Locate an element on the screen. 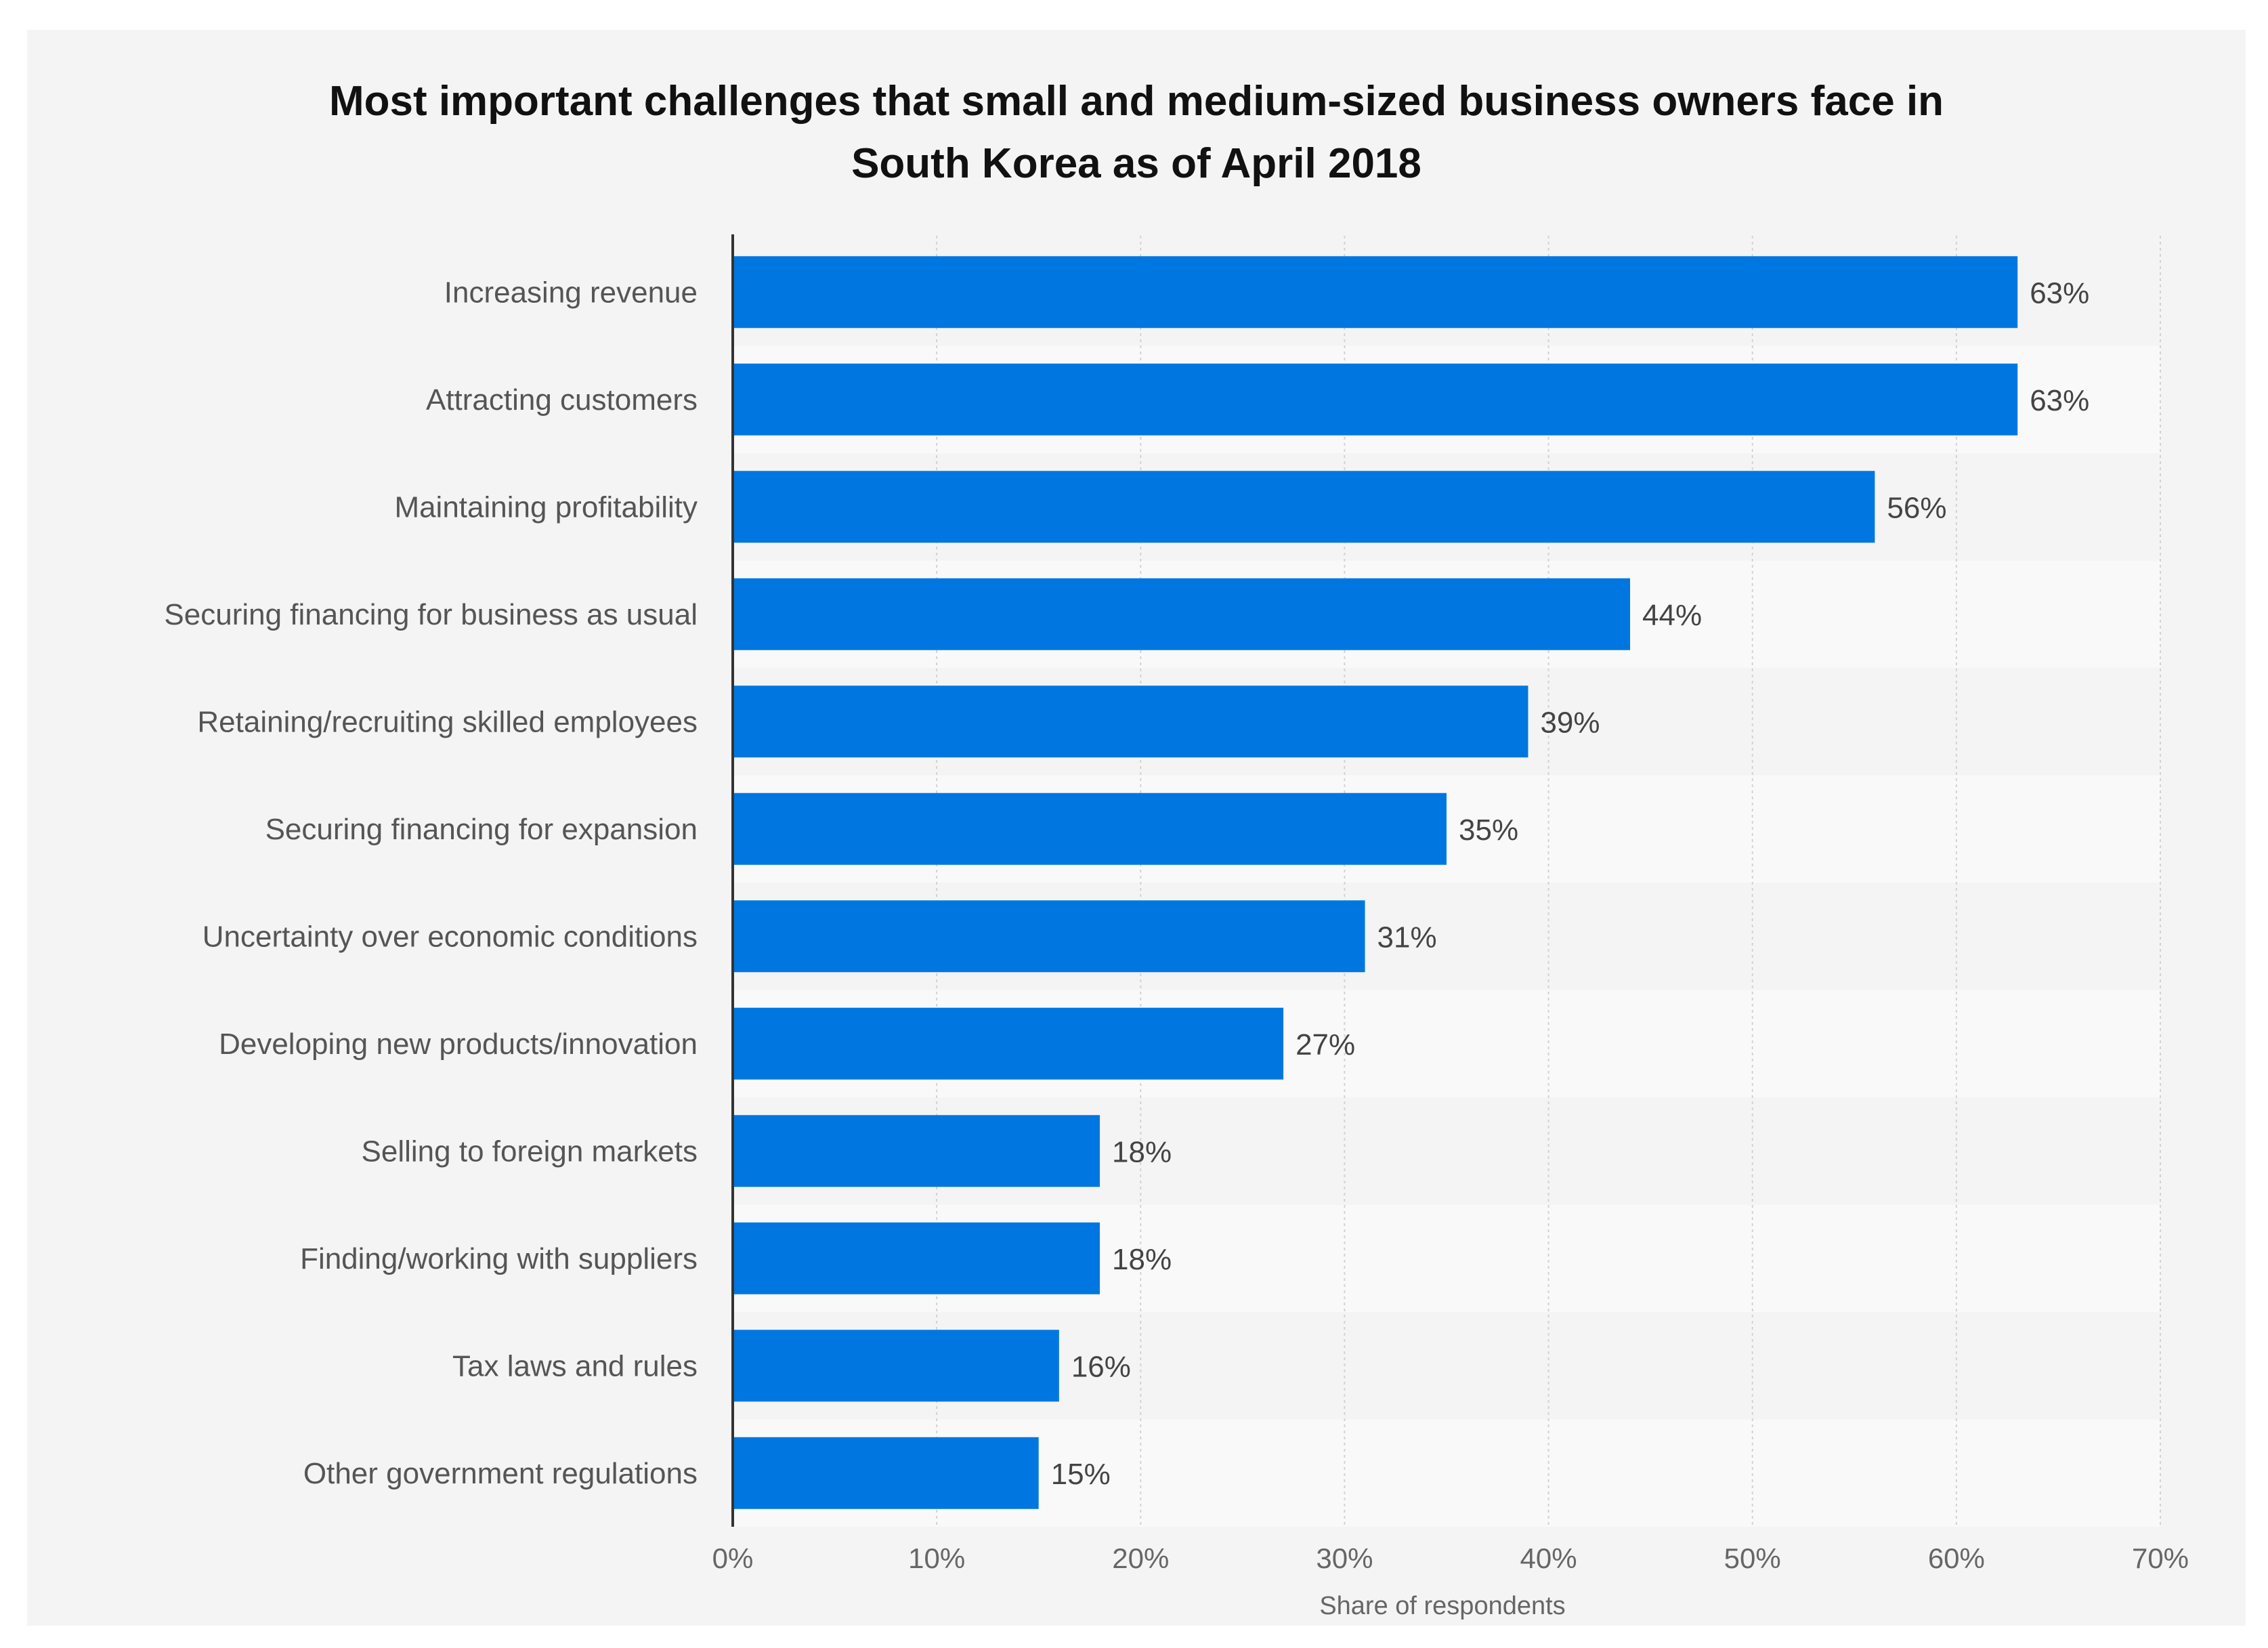 The height and width of the screenshot is (1648, 2268). x-tick-label: 50% is located at coordinates (1752, 1558).